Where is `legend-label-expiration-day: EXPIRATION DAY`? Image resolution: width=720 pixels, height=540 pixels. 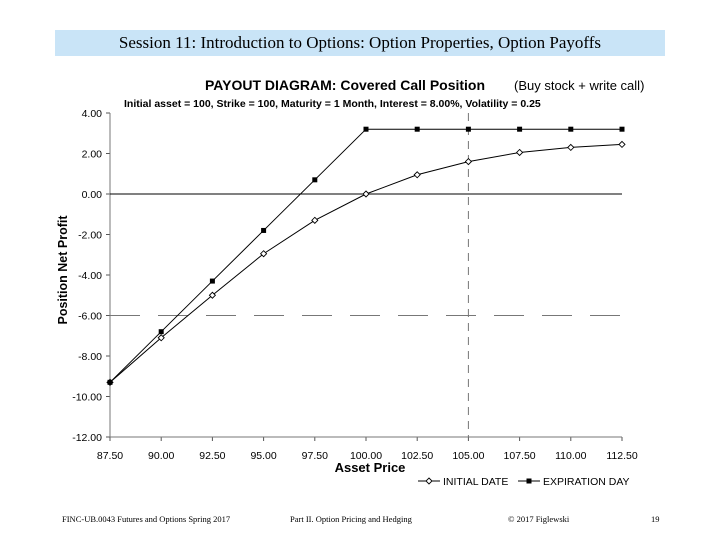
legend-label-expiration-day: EXPIRATION DAY is located at coordinates (586, 482).